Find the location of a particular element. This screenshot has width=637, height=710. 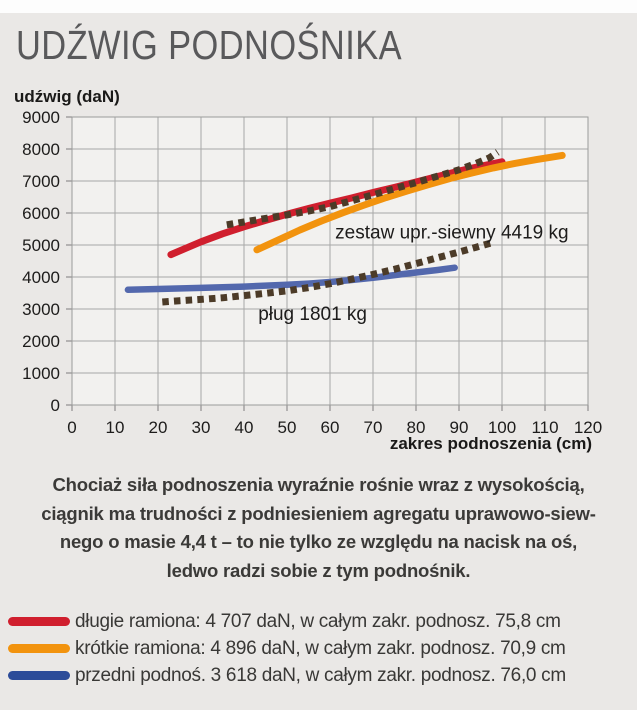

page-title: UDŹWIG PODNOŚNIKA is located at coordinates (209, 45).